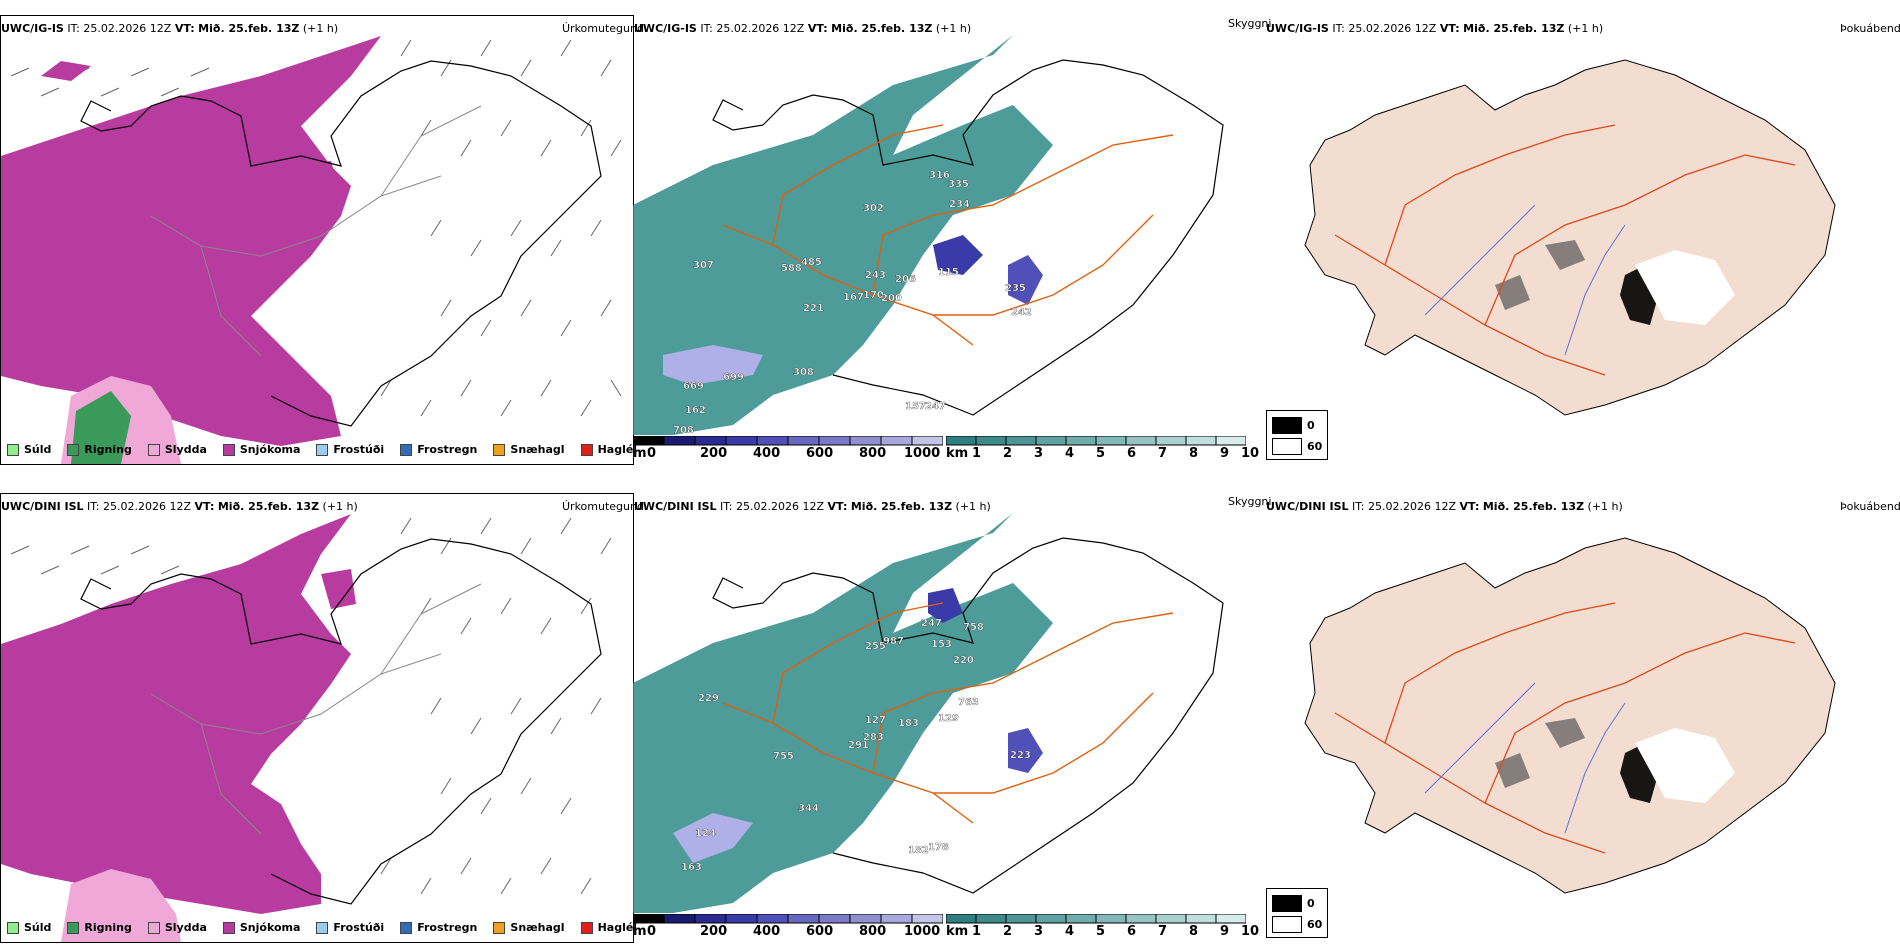 This screenshot has height=950, width=1900. What do you see at coordinates (691, 867) in the screenshot?
I see `svg-text: 163` at bounding box center [691, 867].